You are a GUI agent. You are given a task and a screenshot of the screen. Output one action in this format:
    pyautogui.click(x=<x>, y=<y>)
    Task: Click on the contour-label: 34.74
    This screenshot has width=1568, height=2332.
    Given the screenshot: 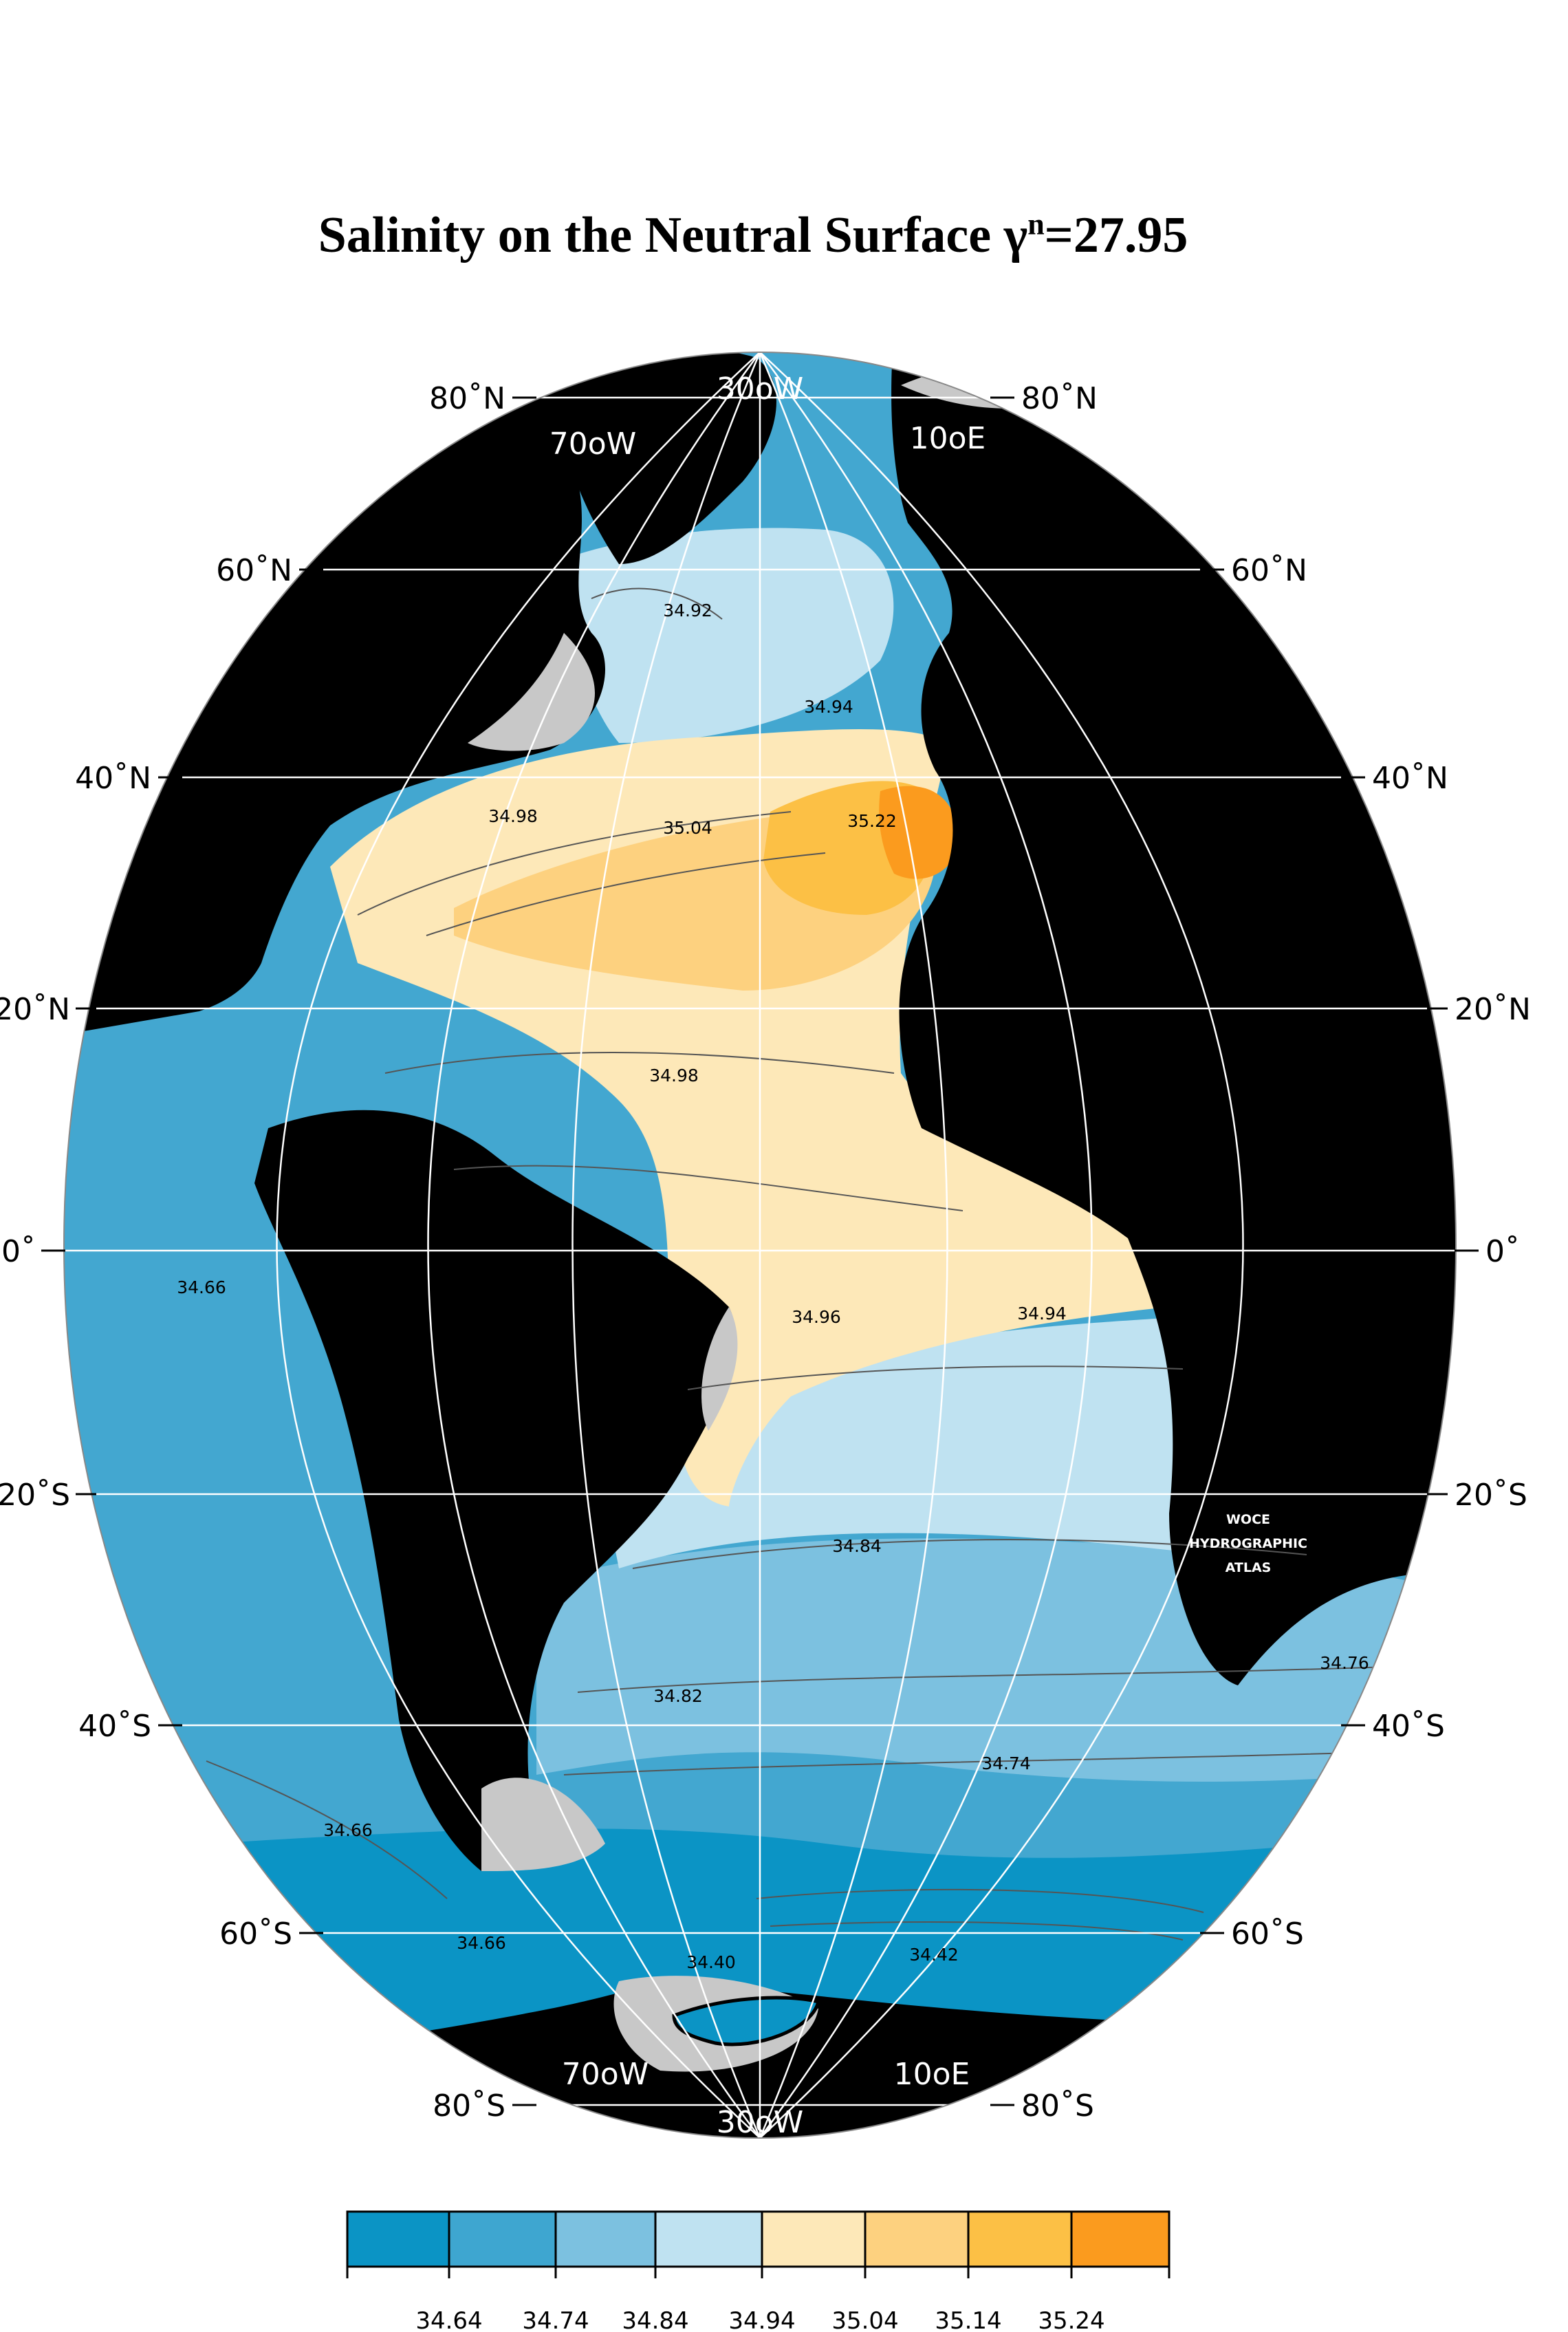 What is the action you would take?
    pyautogui.click(x=1006, y=1763)
    